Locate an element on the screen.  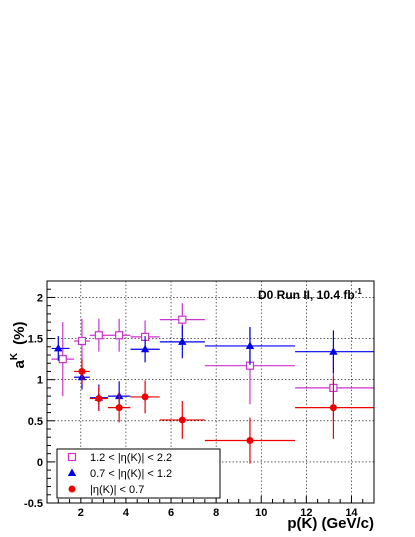
y-axis-label: aK (%) is located at coordinates (18, 345).